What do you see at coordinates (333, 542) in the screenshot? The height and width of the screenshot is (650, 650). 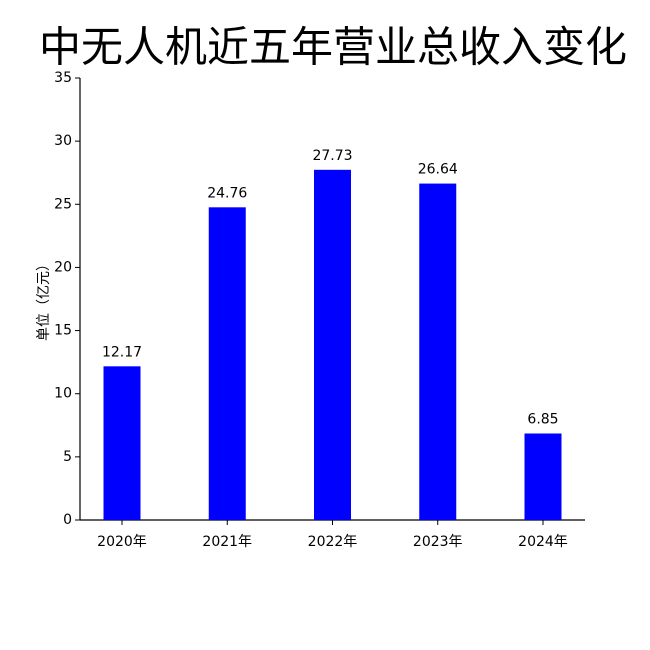 I see `x-tick-label: 2022年` at bounding box center [333, 542].